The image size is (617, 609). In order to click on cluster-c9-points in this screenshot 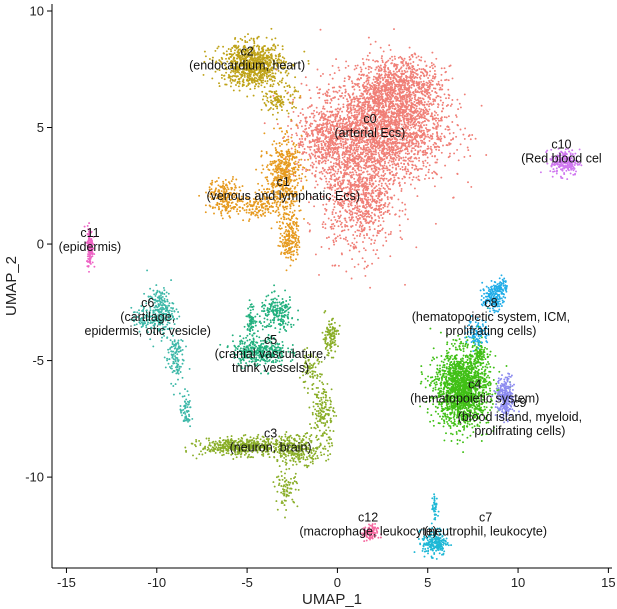, I will do `click(505, 398)`.